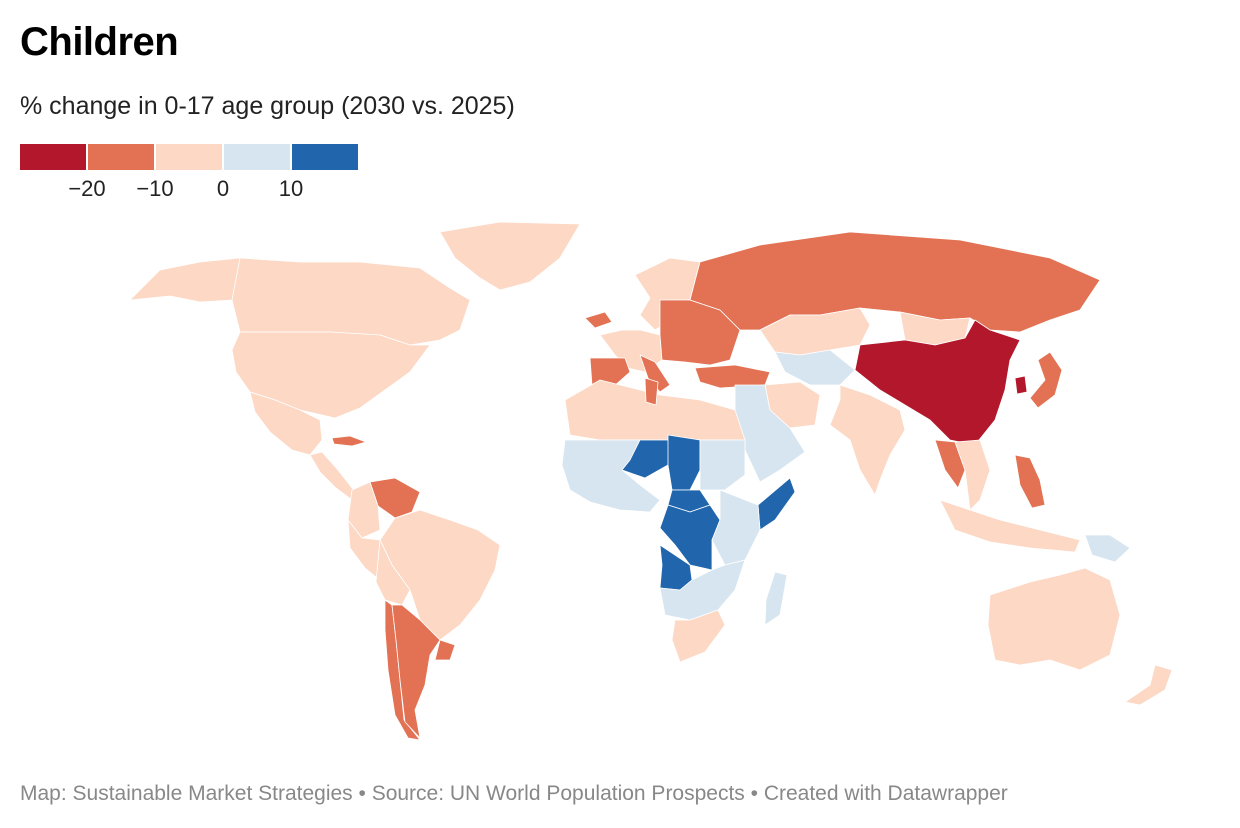  I want to click on region-thailand: Thailand, so click(950, 464).